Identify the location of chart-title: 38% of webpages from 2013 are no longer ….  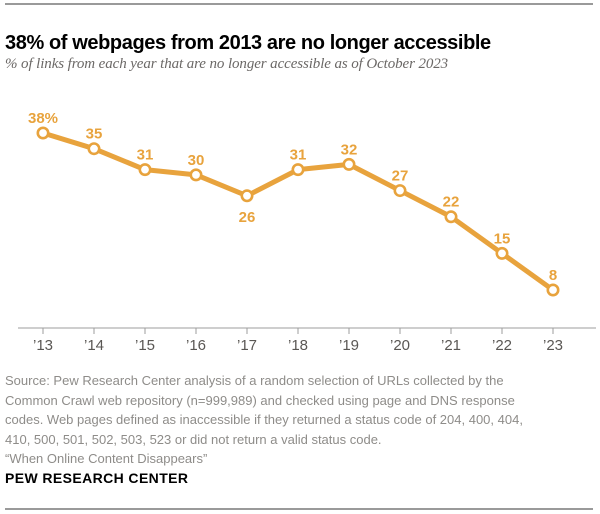
(248, 43).